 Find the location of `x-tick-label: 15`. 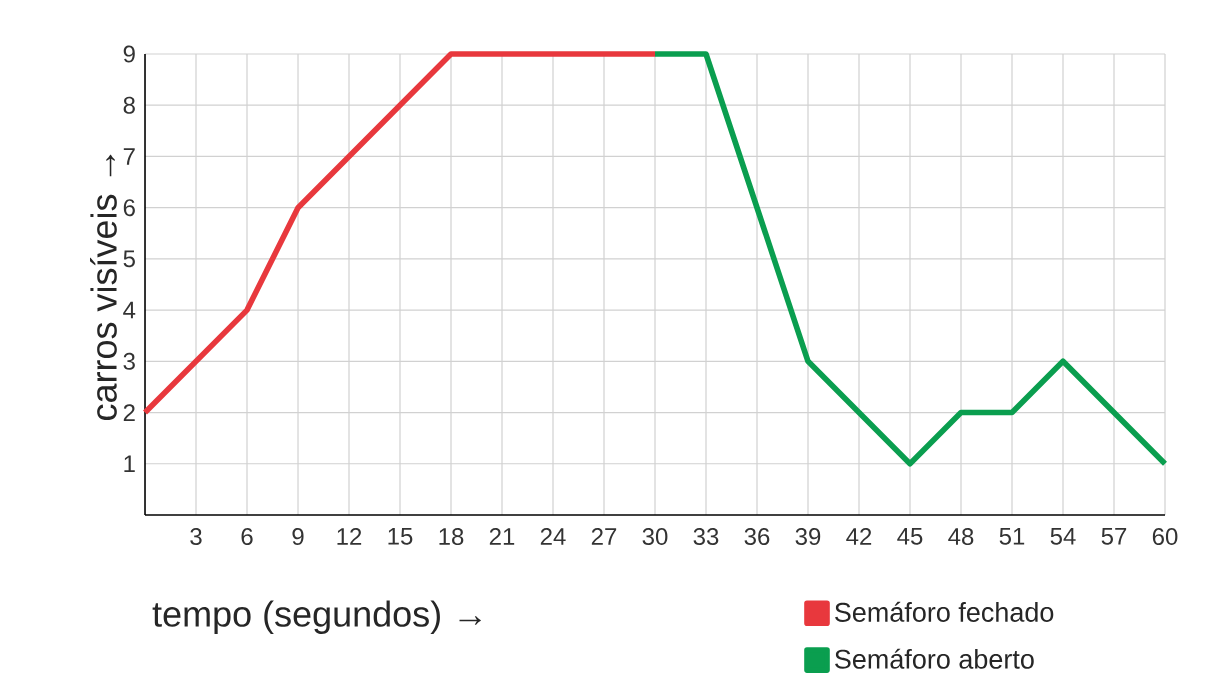

x-tick-label: 15 is located at coordinates (400, 536).